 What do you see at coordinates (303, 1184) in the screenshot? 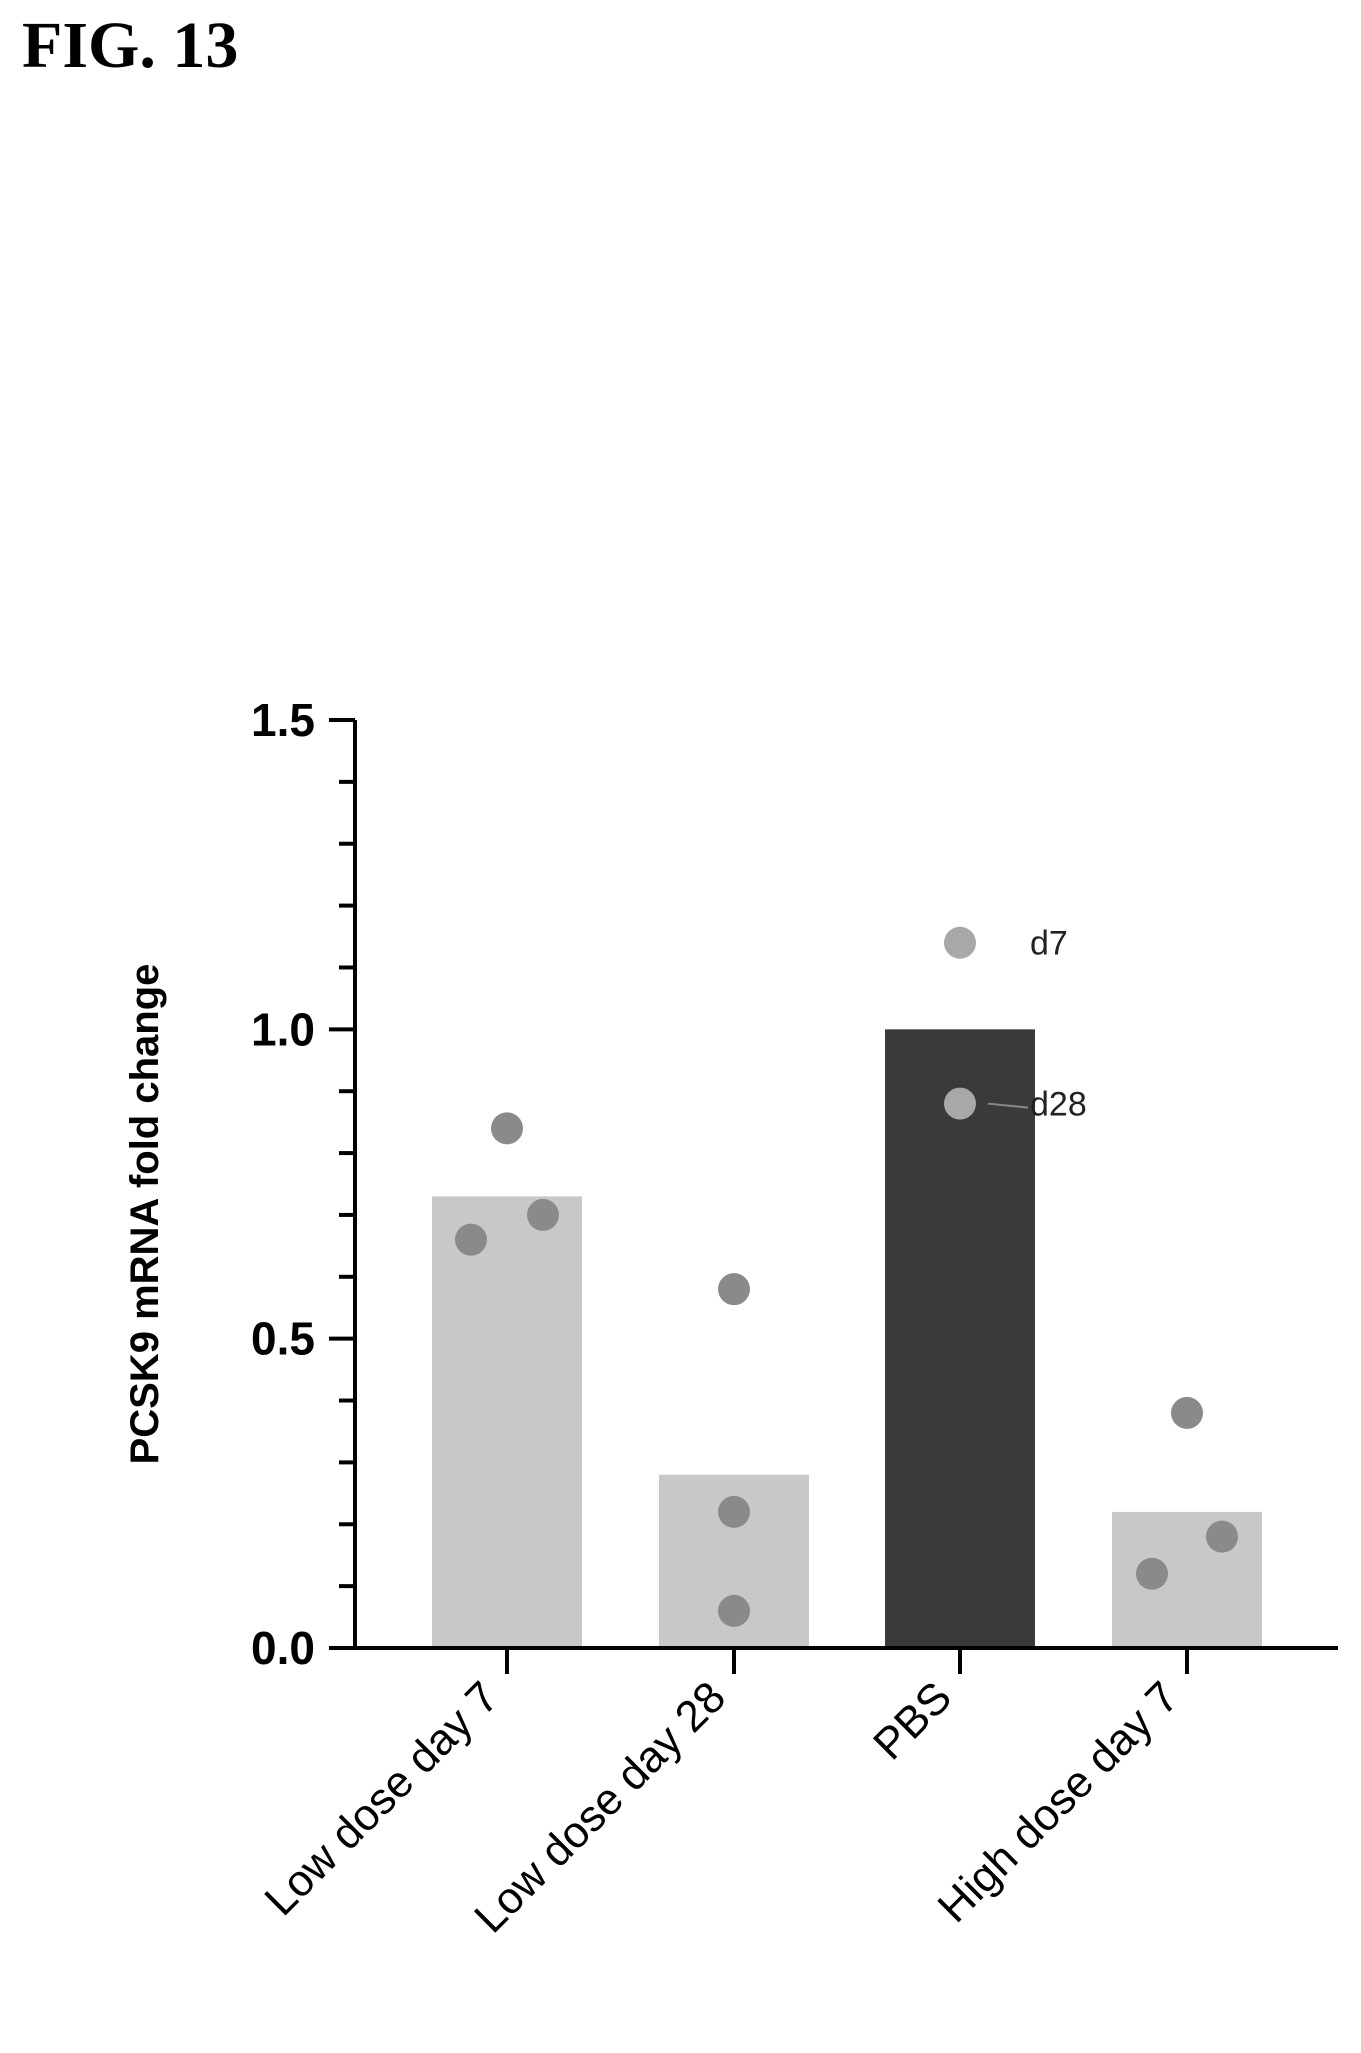
I see `y-ticks-group: 0.0 0.5 1.0 1.5` at bounding box center [303, 1184].